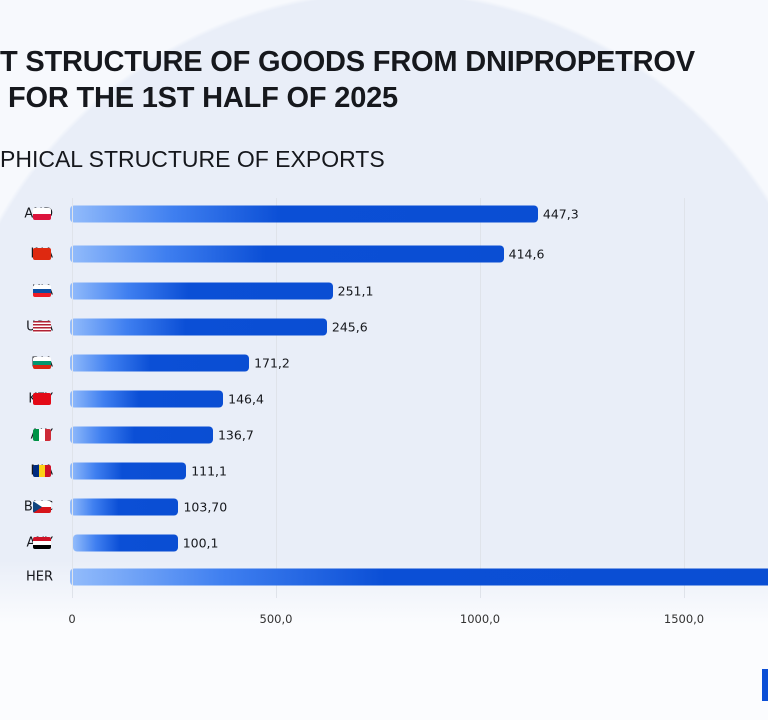 This screenshot has height=720, width=768. What do you see at coordinates (765, 685) in the screenshot?
I see `brand-badge` at bounding box center [765, 685].